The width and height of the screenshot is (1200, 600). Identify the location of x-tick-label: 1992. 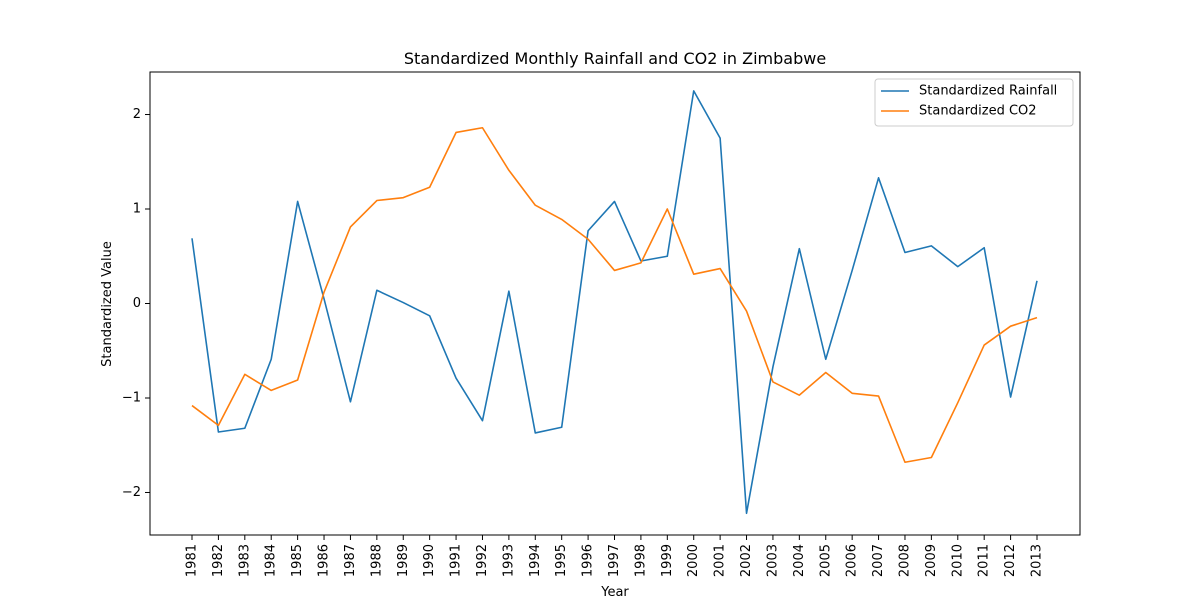
(482, 560).